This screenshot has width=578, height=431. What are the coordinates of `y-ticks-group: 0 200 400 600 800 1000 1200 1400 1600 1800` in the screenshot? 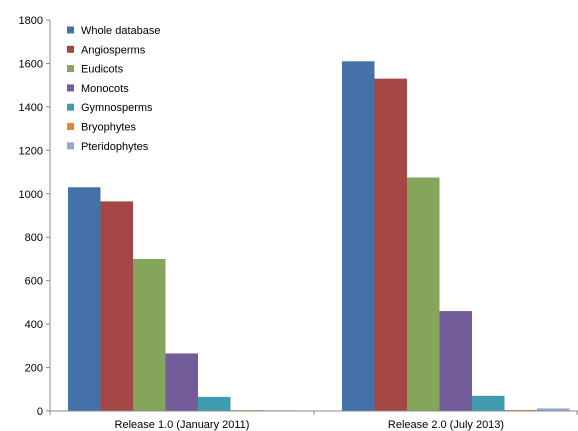 It's located at (34, 216).